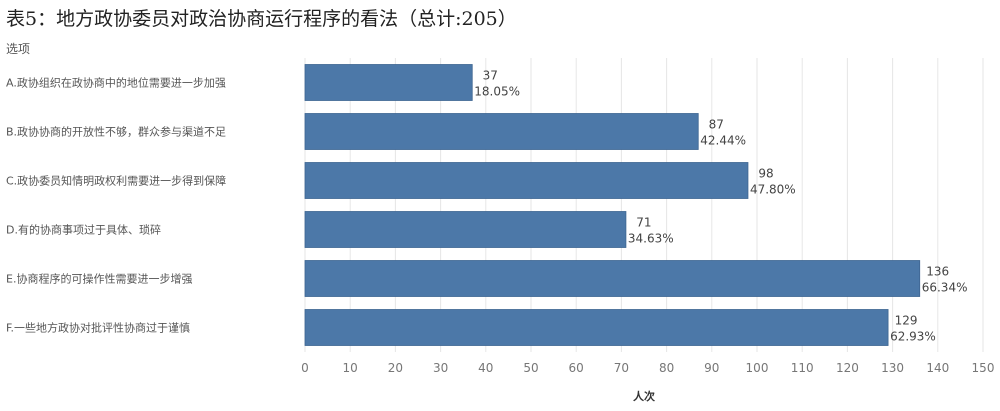 The image size is (1000, 411). Describe the element at coordinates (913, 337) in the screenshot. I see `percent-label: 62.93%` at that location.